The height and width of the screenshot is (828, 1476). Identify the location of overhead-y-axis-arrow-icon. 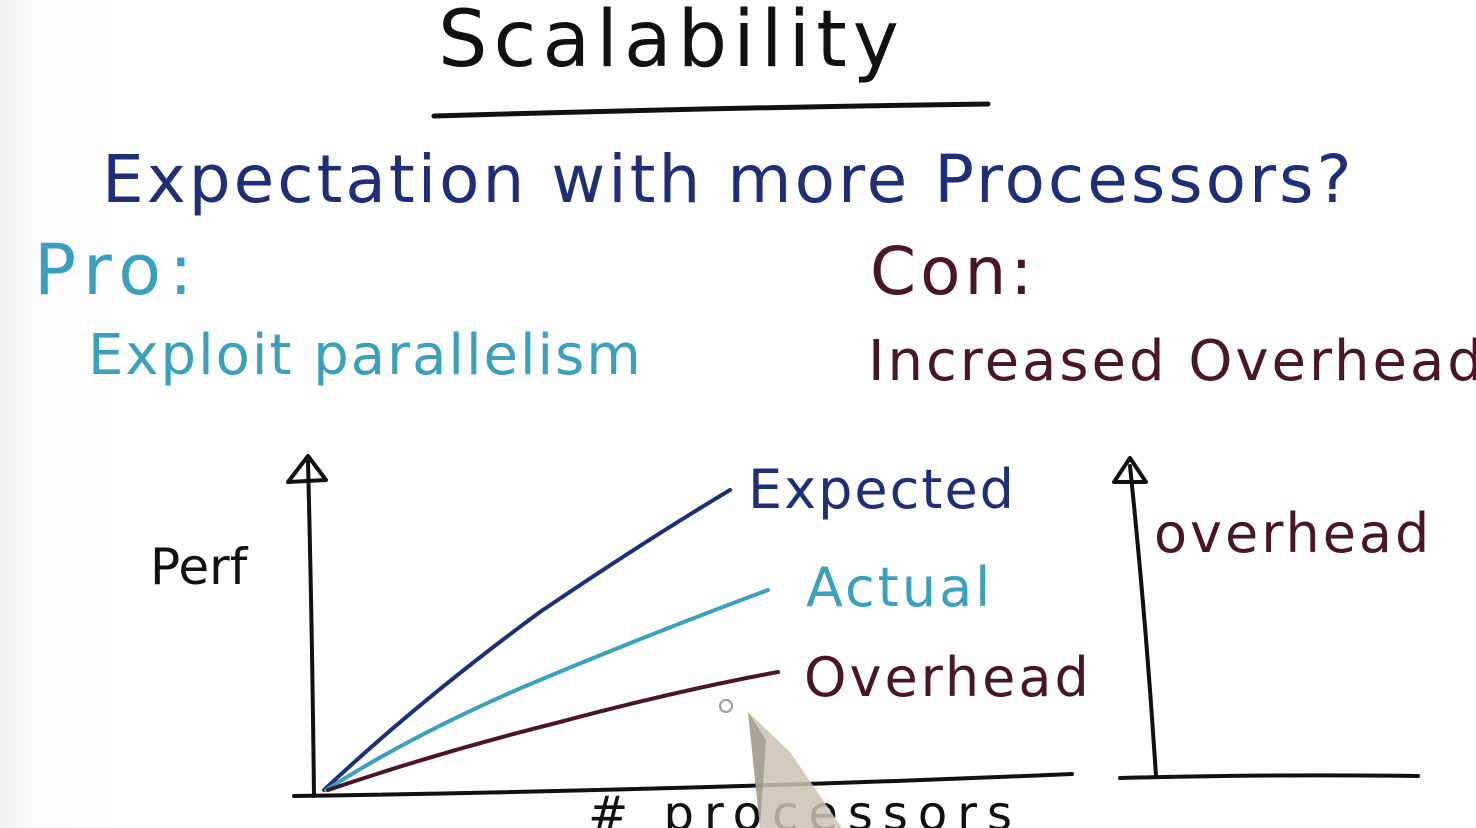
(1130, 470).